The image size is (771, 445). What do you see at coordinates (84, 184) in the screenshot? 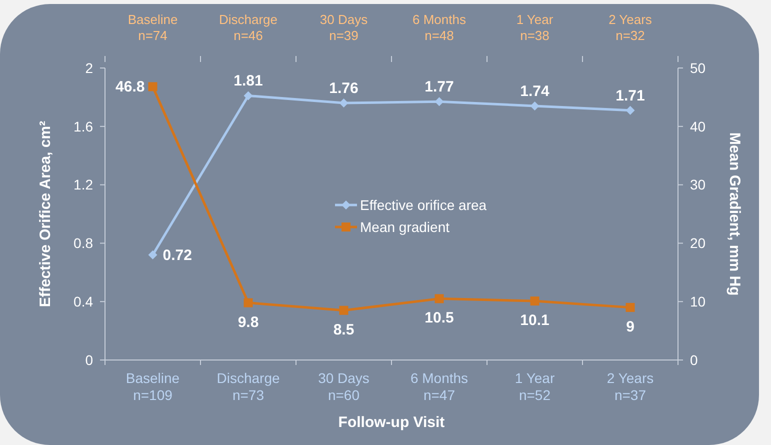
I see `y-tick-label: 1.2` at bounding box center [84, 184].